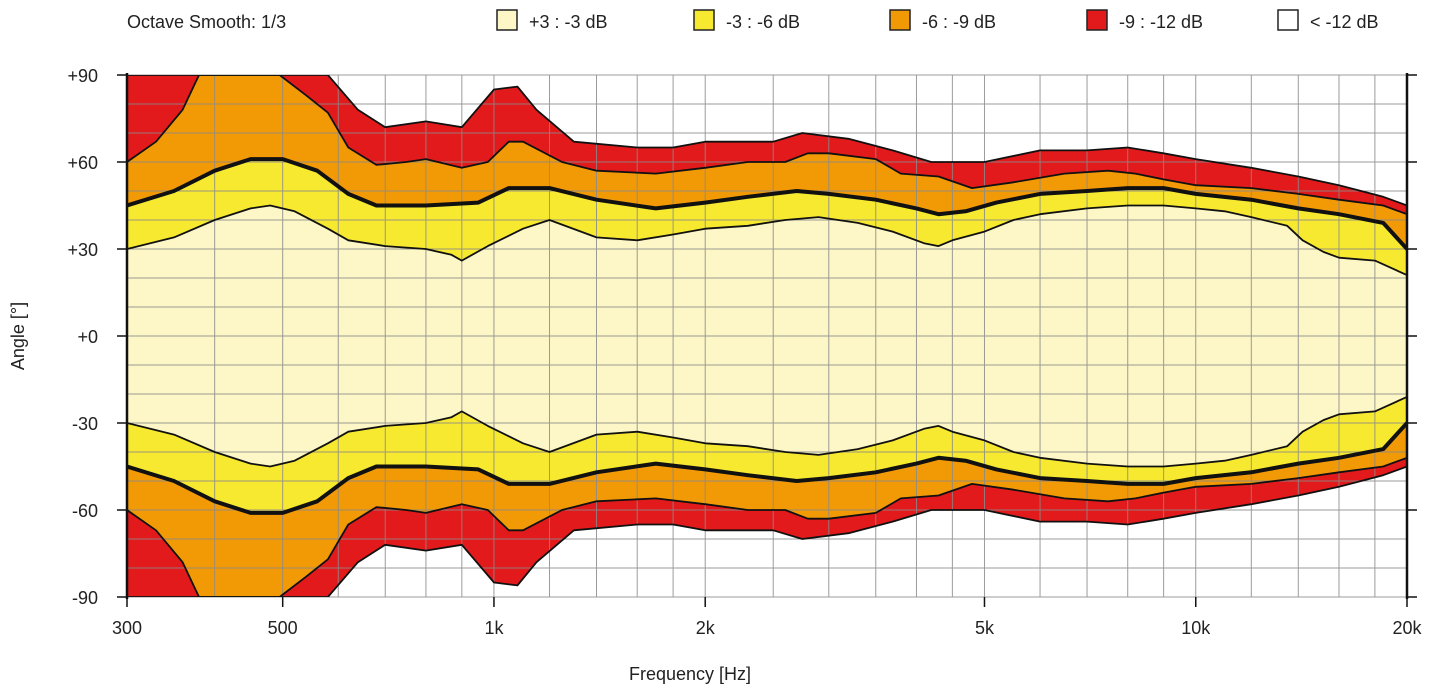 This screenshot has height=688, width=1438. I want to click on y-tick-label: +90, so click(82, 76).